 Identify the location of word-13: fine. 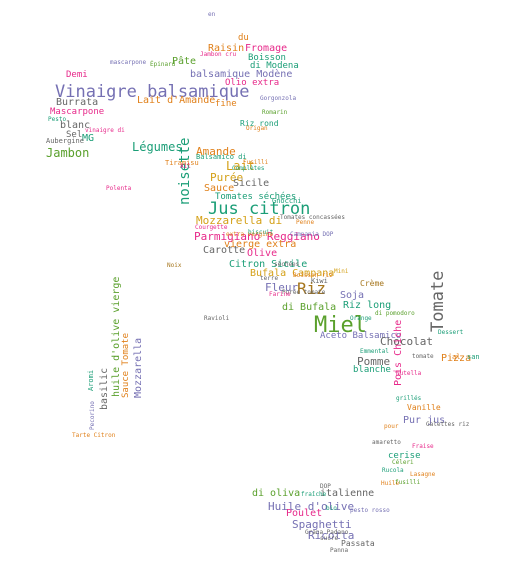
(226, 104).